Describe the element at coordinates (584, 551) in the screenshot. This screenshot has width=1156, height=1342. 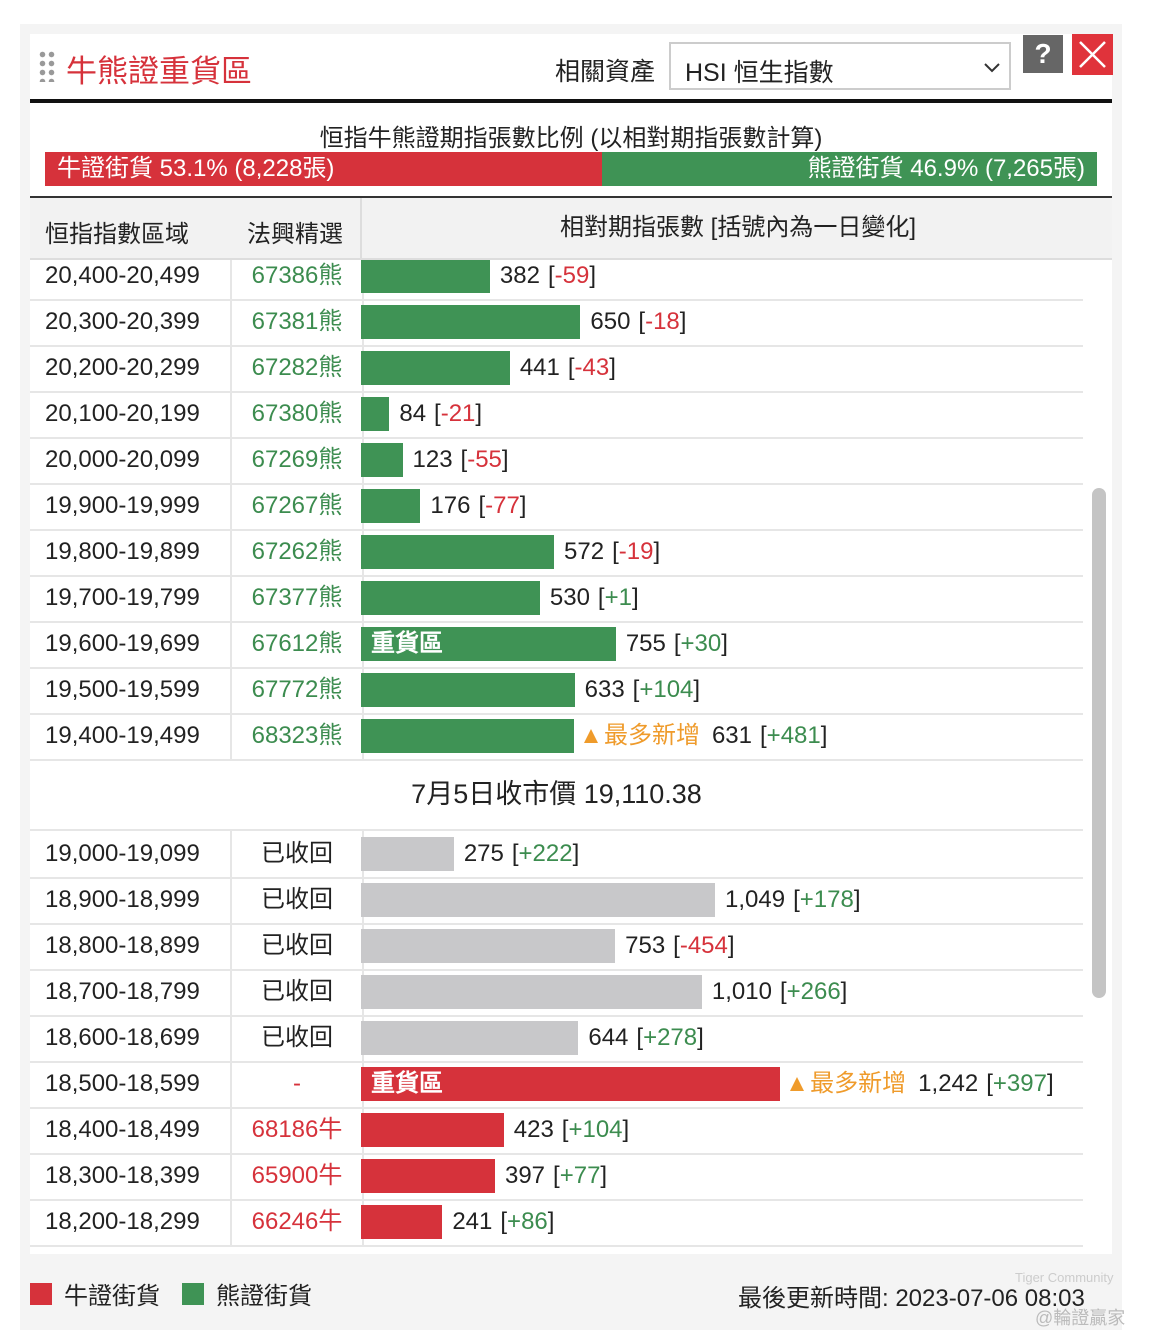
I see `value-label: 572` at that location.